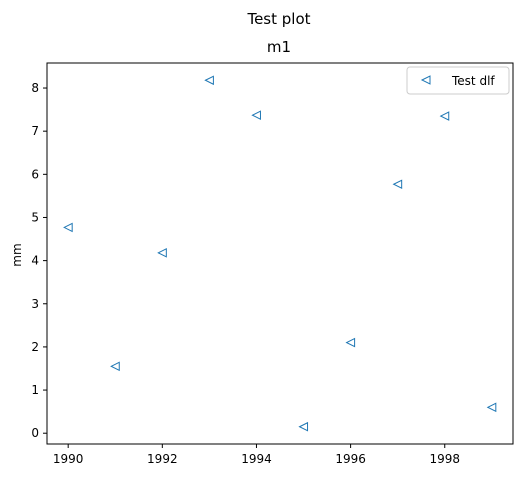  Describe the element at coordinates (35, 261) in the screenshot. I see `y-tick-label: 4` at that location.